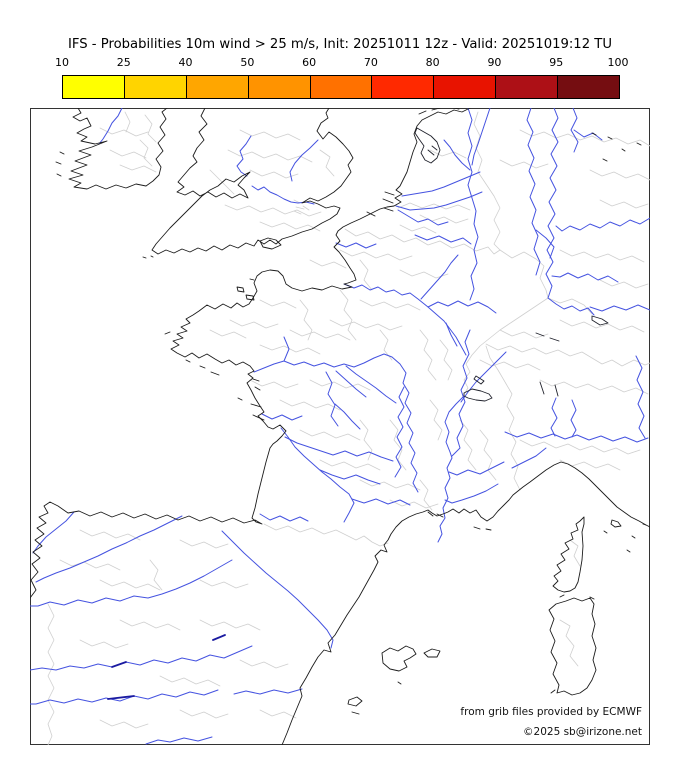 This screenshot has height=758, width=680. I want to click on legend-tick-label: 40, so click(185, 62).